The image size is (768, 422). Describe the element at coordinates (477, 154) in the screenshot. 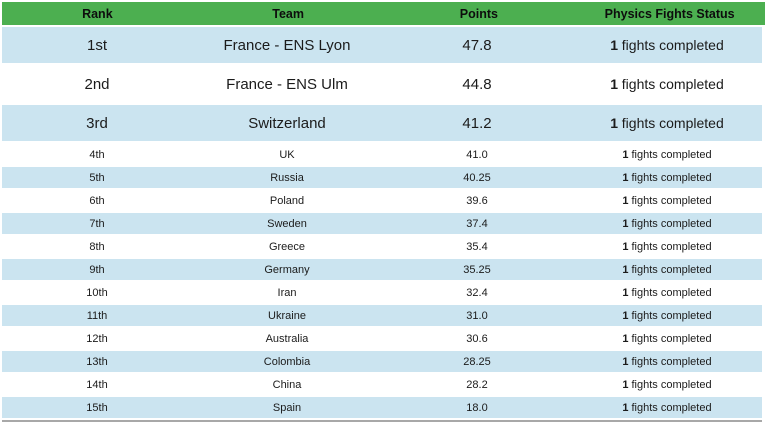

I see `points-cell: 41.0` at that location.